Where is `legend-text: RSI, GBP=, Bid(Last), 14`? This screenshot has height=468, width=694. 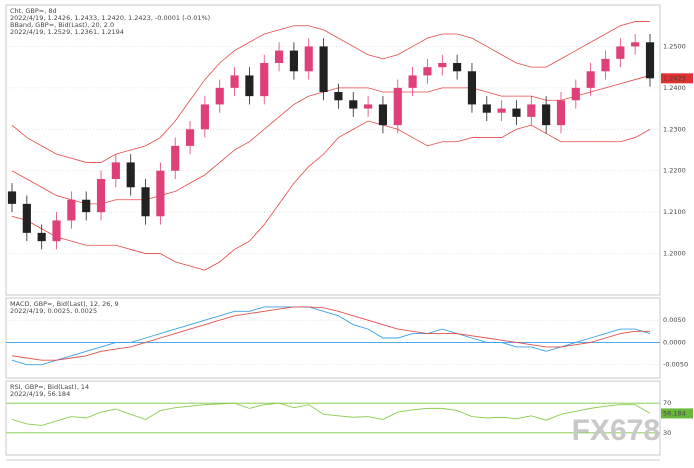
legend-text: RSI, GBP=, Bid(Last), 14 is located at coordinates (49, 387).